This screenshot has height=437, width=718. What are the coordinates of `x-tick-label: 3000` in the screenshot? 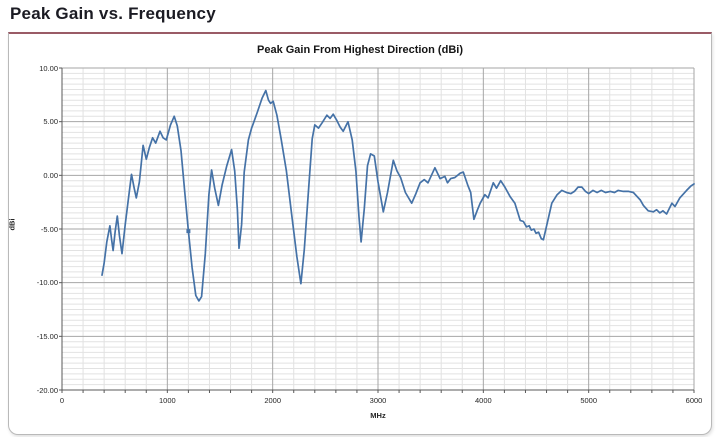 It's located at (378, 400).